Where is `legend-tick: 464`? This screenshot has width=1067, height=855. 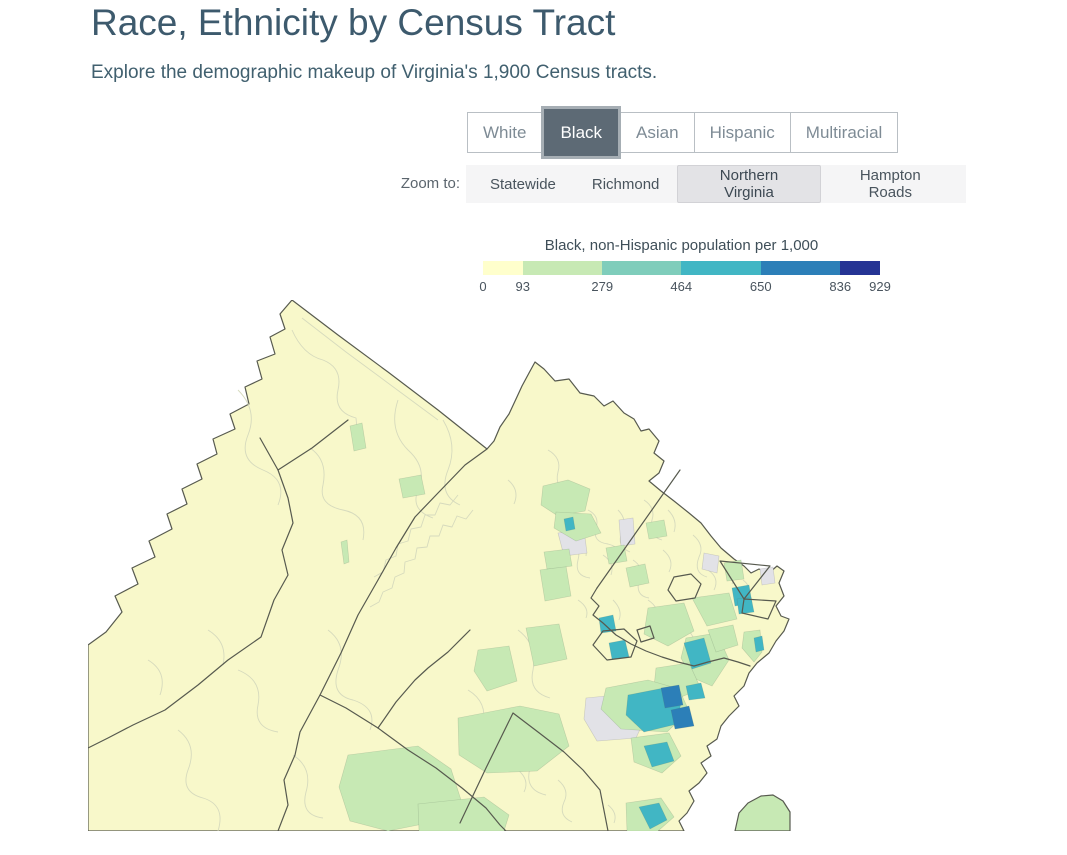
legend-tick: 464 is located at coordinates (681, 286).